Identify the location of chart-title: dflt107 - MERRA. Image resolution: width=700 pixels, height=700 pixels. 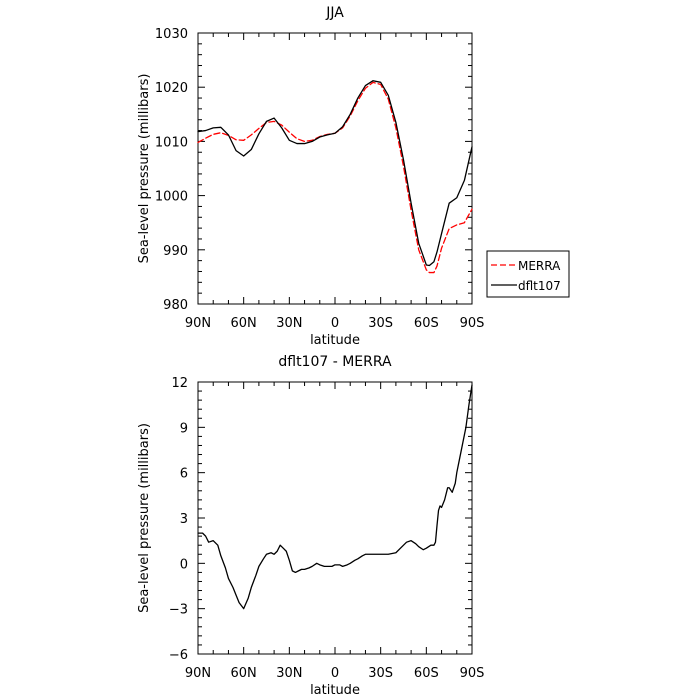
(335, 362).